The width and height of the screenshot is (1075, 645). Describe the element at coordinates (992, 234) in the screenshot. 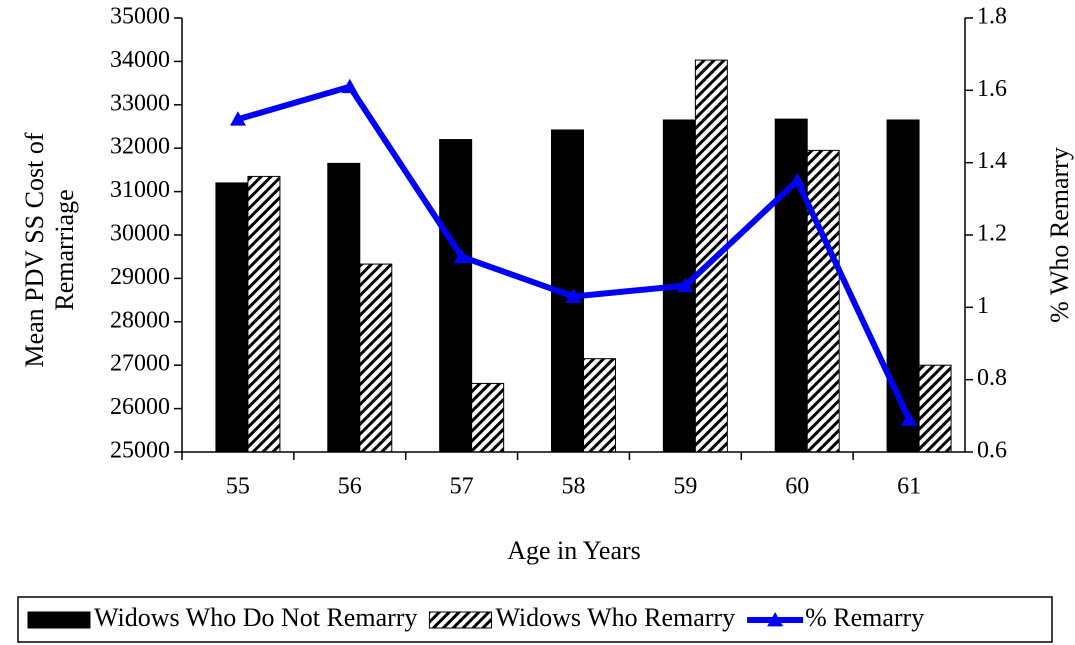

I see `y2-tick-label: 1.2` at that location.